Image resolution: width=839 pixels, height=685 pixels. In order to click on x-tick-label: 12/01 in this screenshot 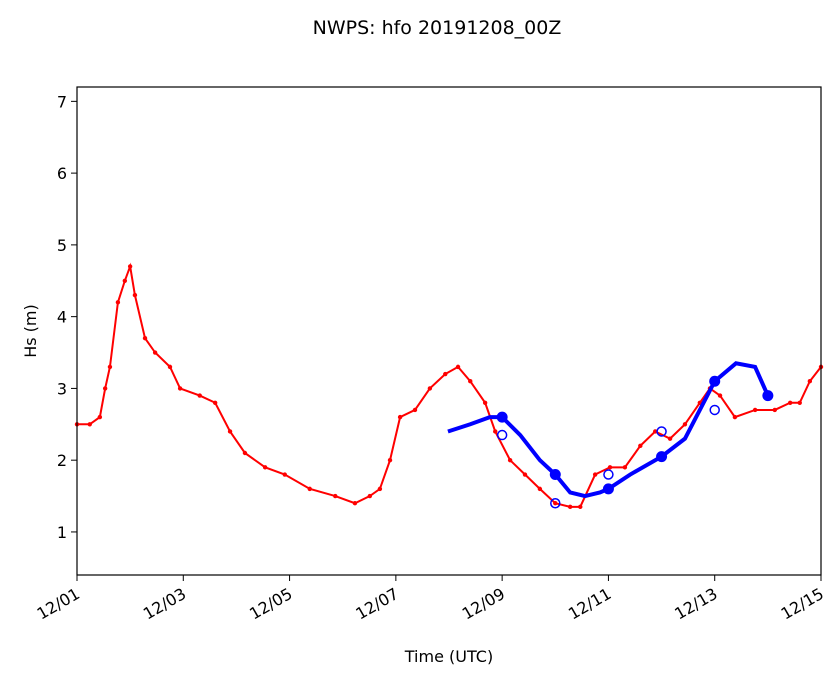, I will do `click(58, 604)`.